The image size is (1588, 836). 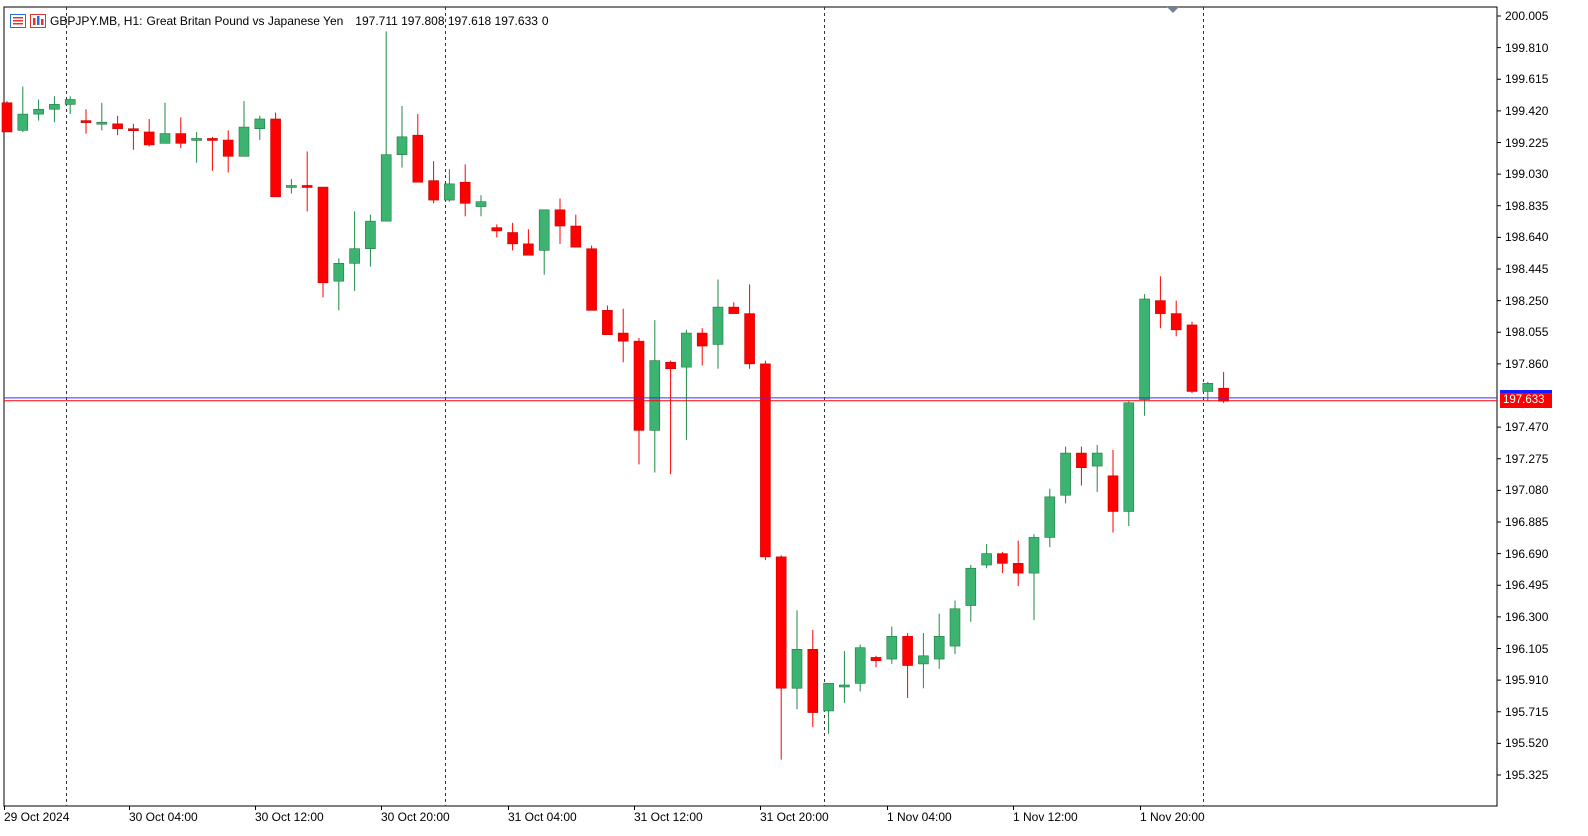 I want to click on y-tick-label: 196.690, so click(x=1527, y=553).